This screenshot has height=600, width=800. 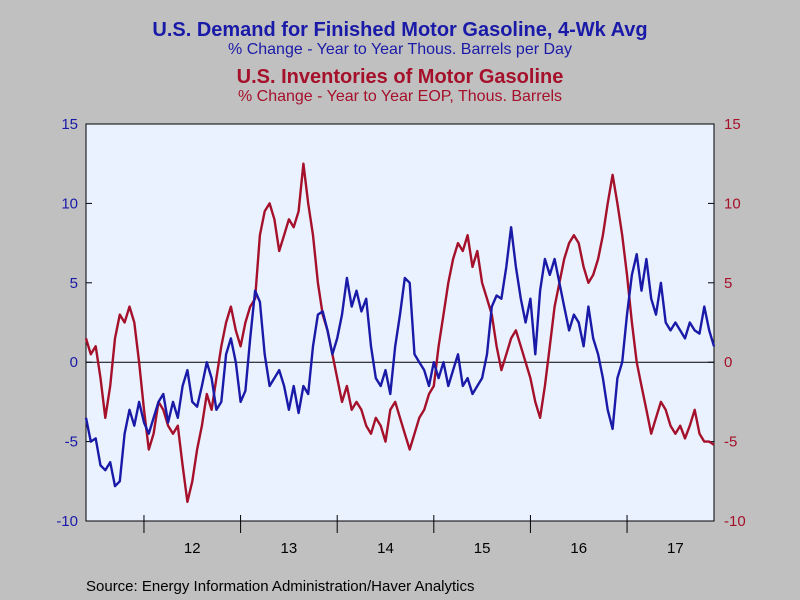 I want to click on y-tick-label-left: 0, so click(x=74, y=362).